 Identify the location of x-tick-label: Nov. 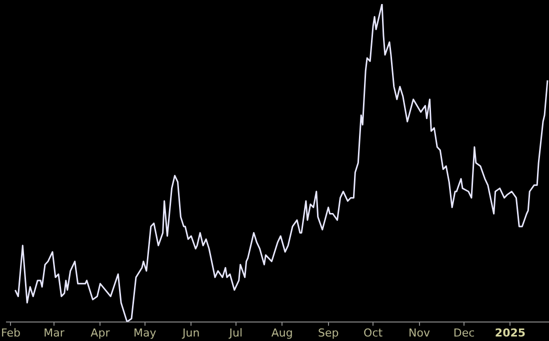
(419, 333).